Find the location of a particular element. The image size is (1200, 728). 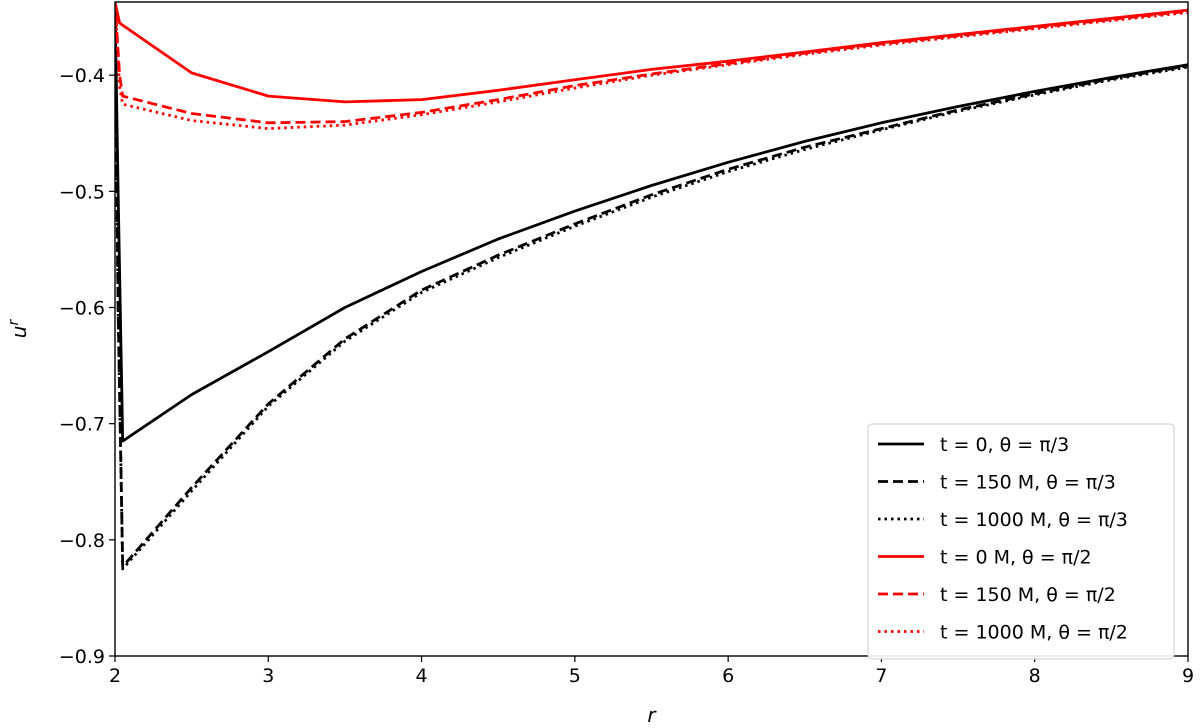

y-tick-label: −0.6 is located at coordinates (82, 309).